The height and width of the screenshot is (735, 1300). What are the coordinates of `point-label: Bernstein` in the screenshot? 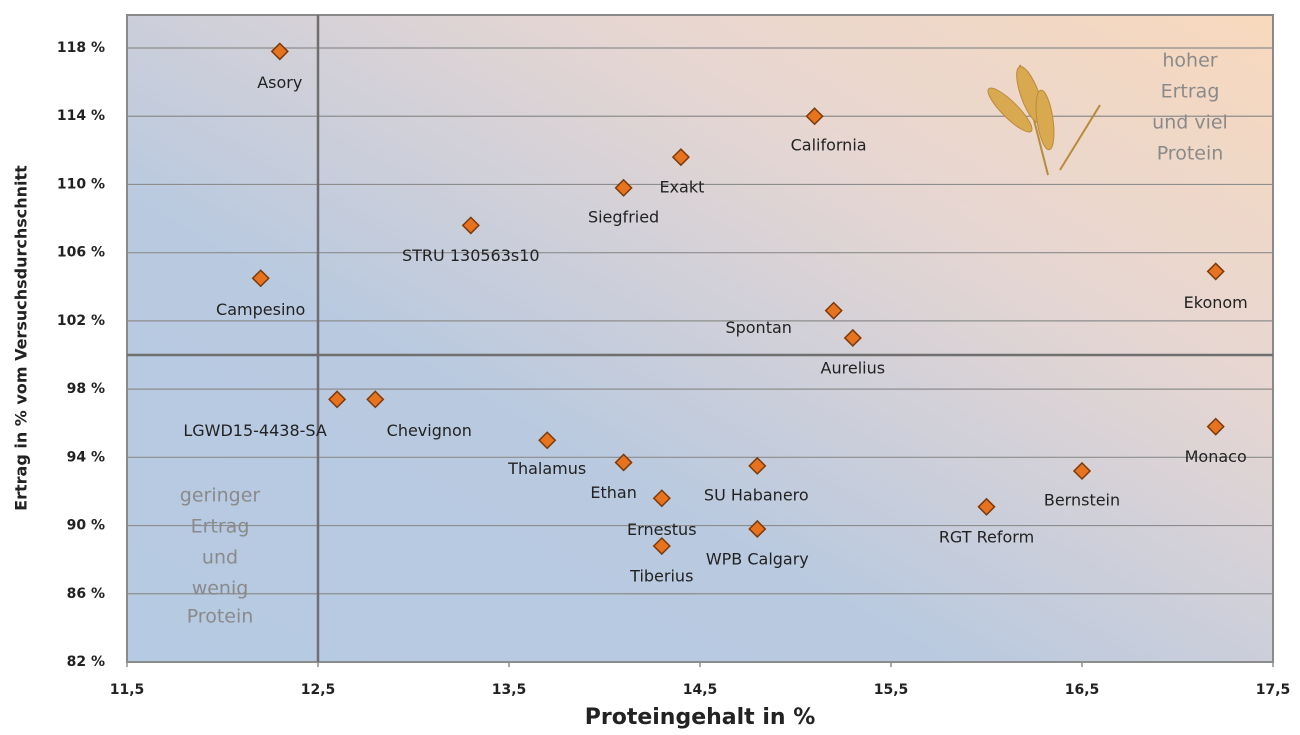 It's located at (1082, 499).